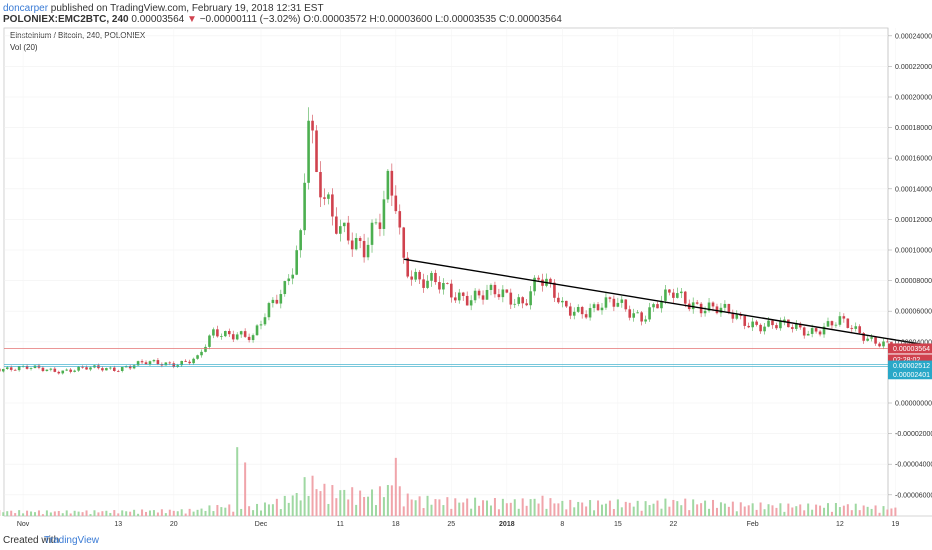 Image resolution: width=932 pixels, height=550 pixels. I want to click on author-link: doncarper, so click(26, 8).